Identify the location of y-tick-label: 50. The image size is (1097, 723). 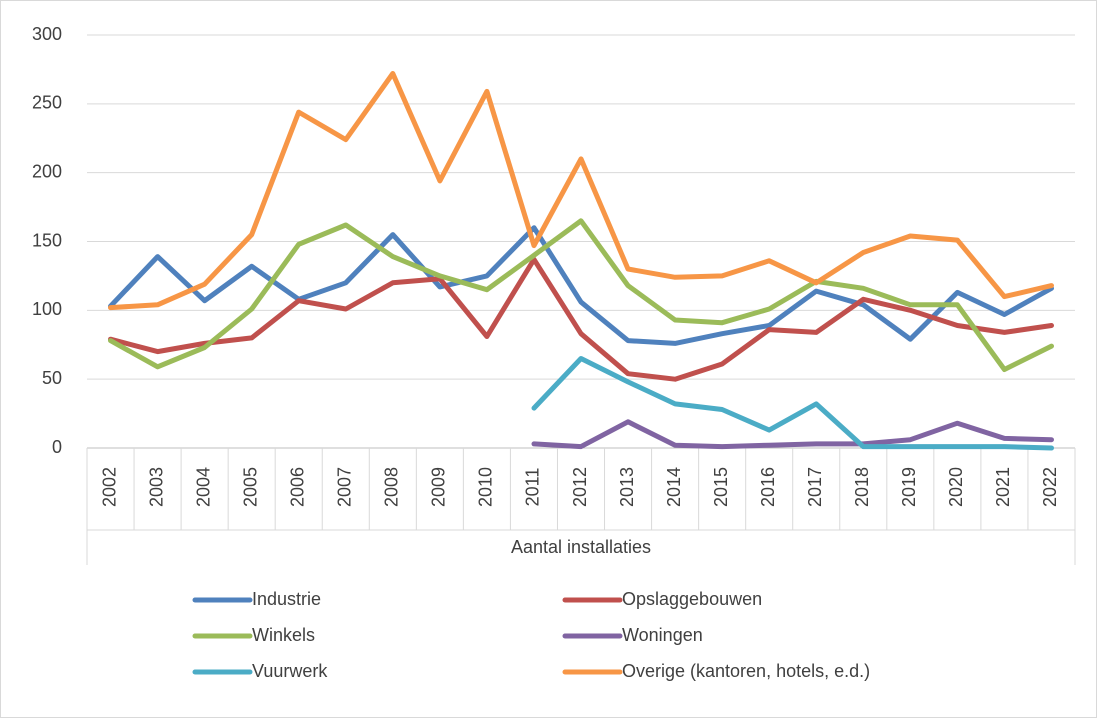
(52, 378).